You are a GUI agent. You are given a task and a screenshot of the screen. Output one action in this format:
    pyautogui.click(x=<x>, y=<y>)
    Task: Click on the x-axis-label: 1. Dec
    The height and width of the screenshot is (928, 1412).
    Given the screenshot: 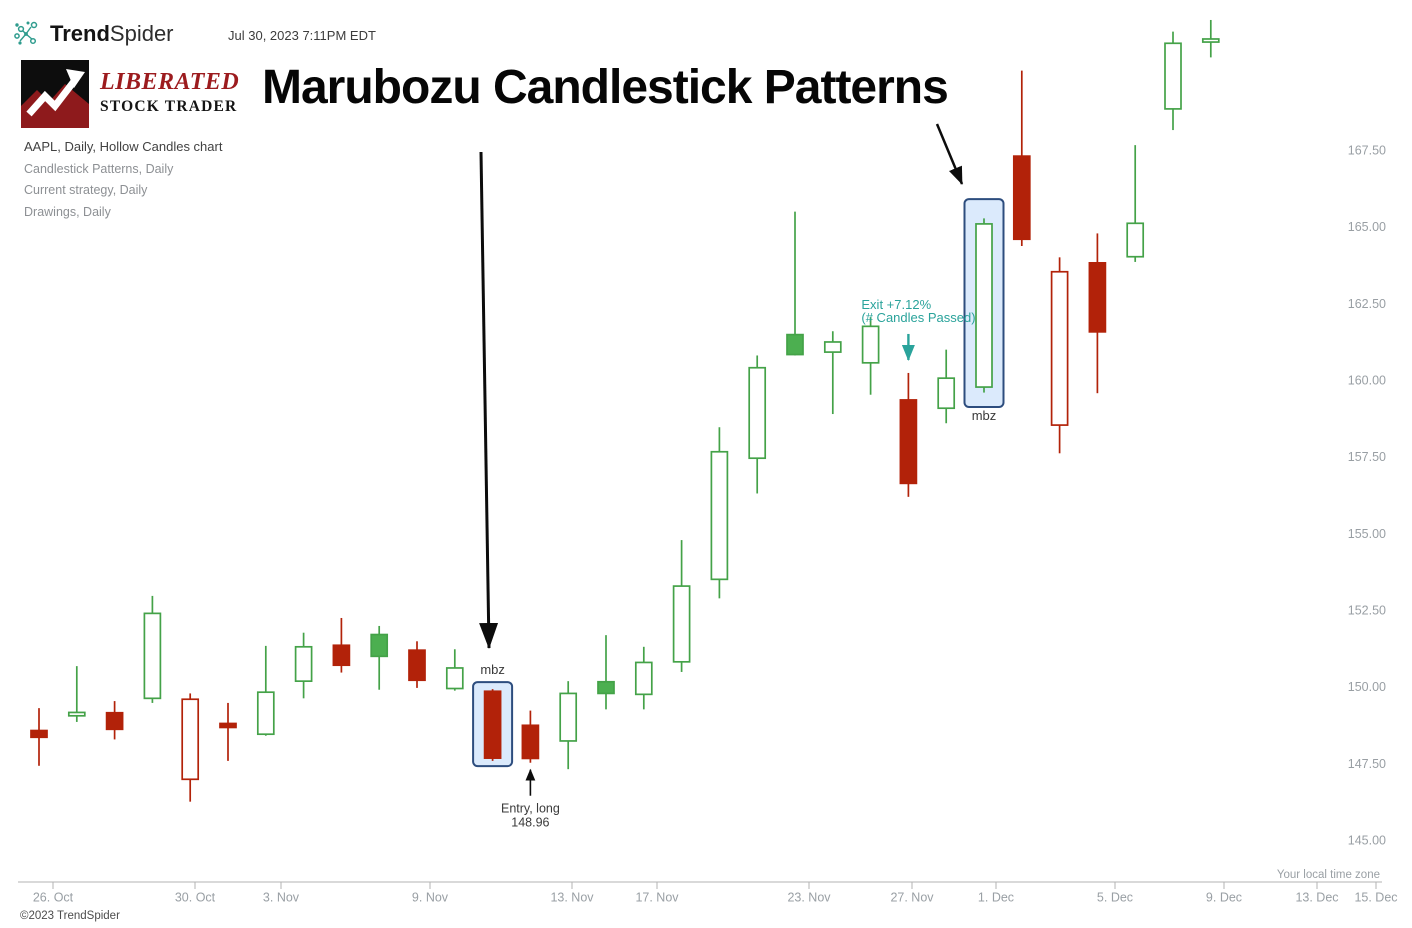 What is the action you would take?
    pyautogui.click(x=996, y=898)
    